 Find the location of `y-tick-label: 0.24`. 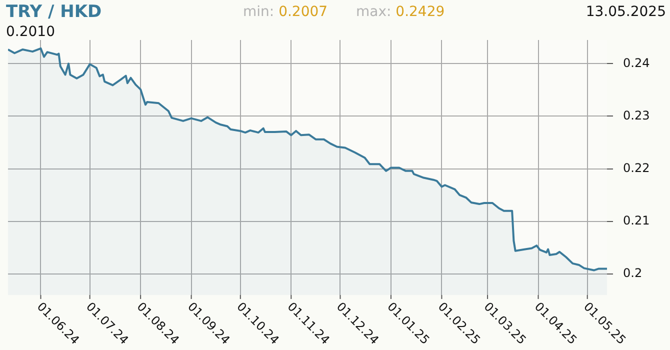

y-tick-label: 0.24 is located at coordinates (636, 63).